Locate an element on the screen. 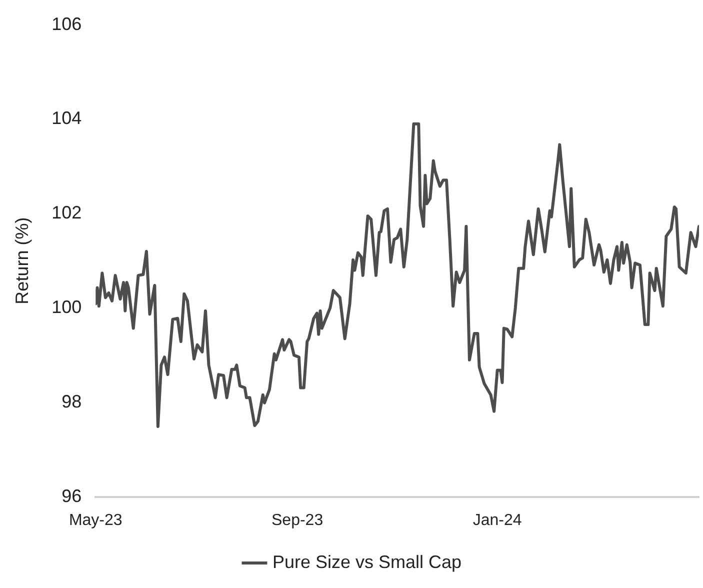 This screenshot has height=588, width=703. y-axis-title: Return (%) is located at coordinates (22, 260).